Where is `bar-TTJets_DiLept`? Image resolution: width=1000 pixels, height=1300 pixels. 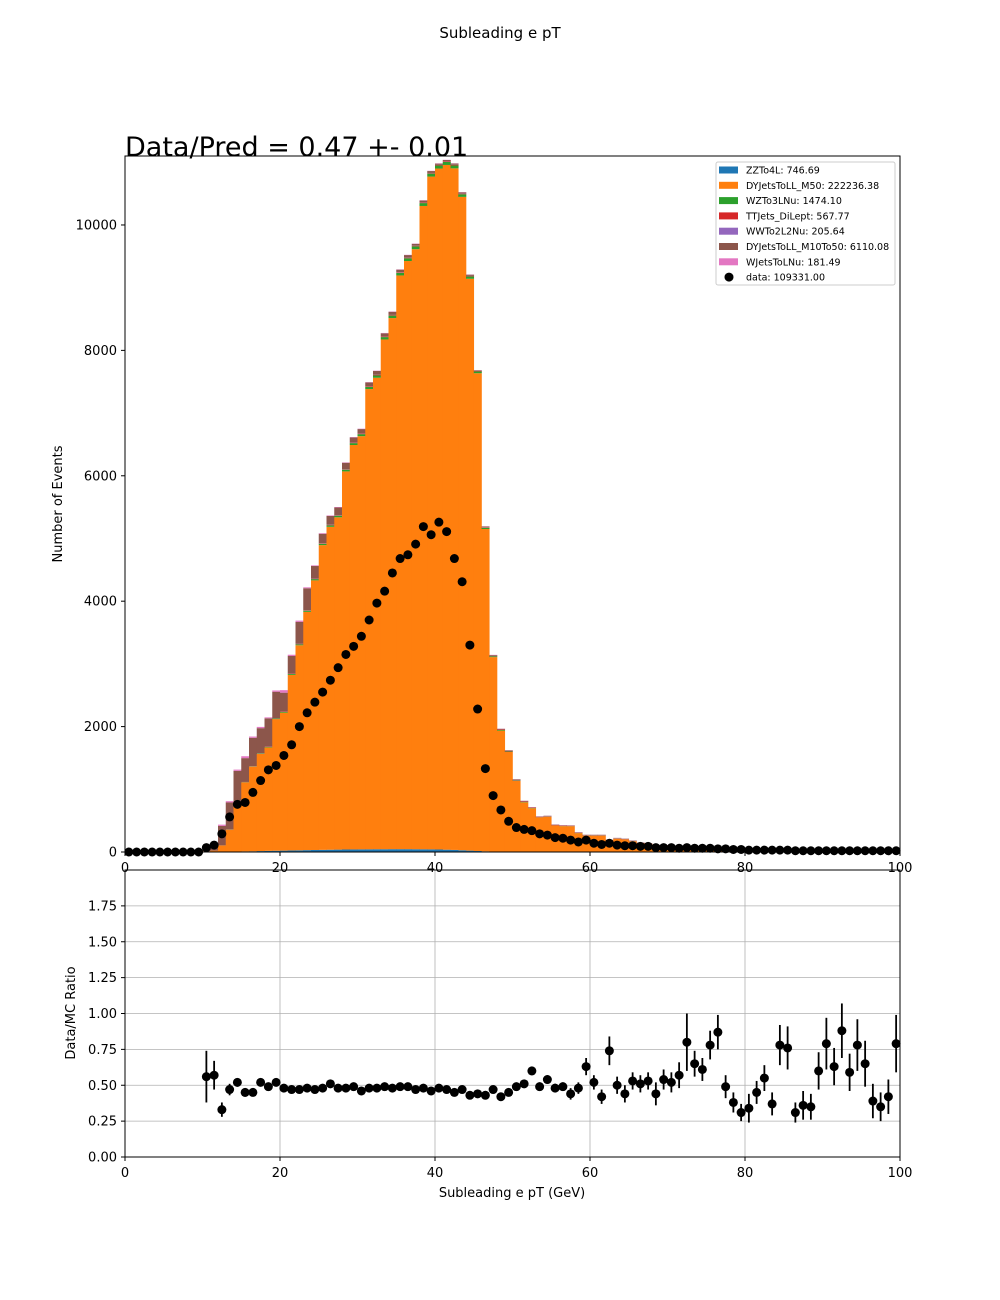
bar-TTJets_DiLept is located at coordinates (431, 173).